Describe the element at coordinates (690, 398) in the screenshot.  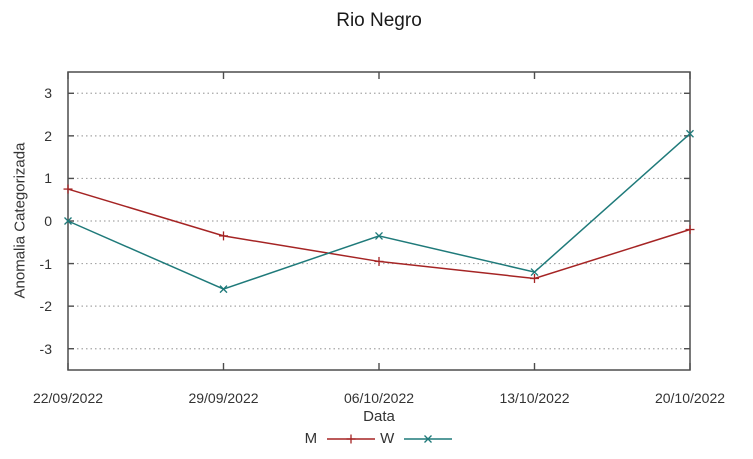
I see `x-tick-label: 20/10/2022` at that location.